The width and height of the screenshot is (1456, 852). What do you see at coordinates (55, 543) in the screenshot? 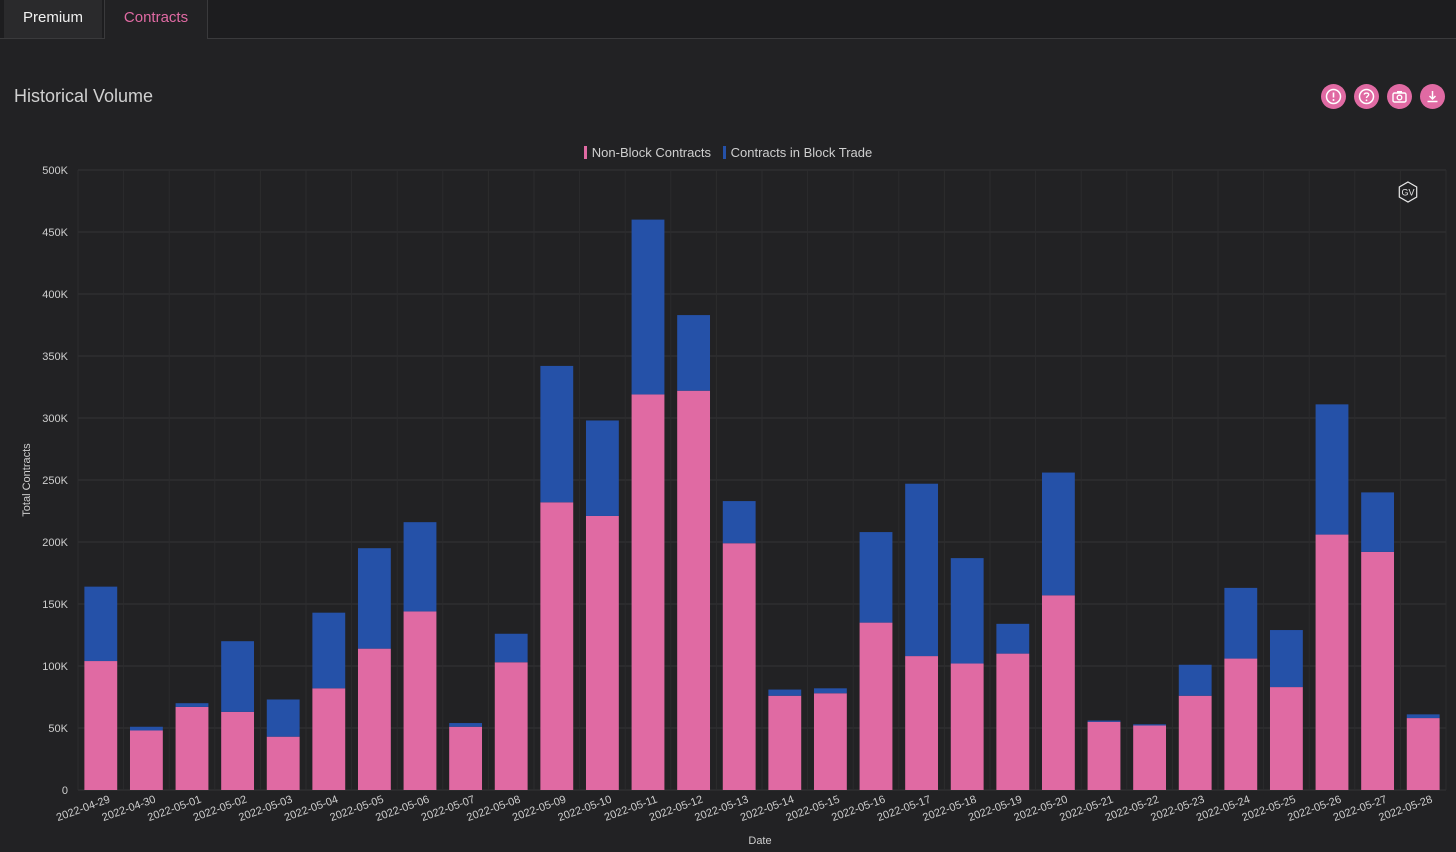
I see `y-tick-label: 200K` at bounding box center [55, 543].